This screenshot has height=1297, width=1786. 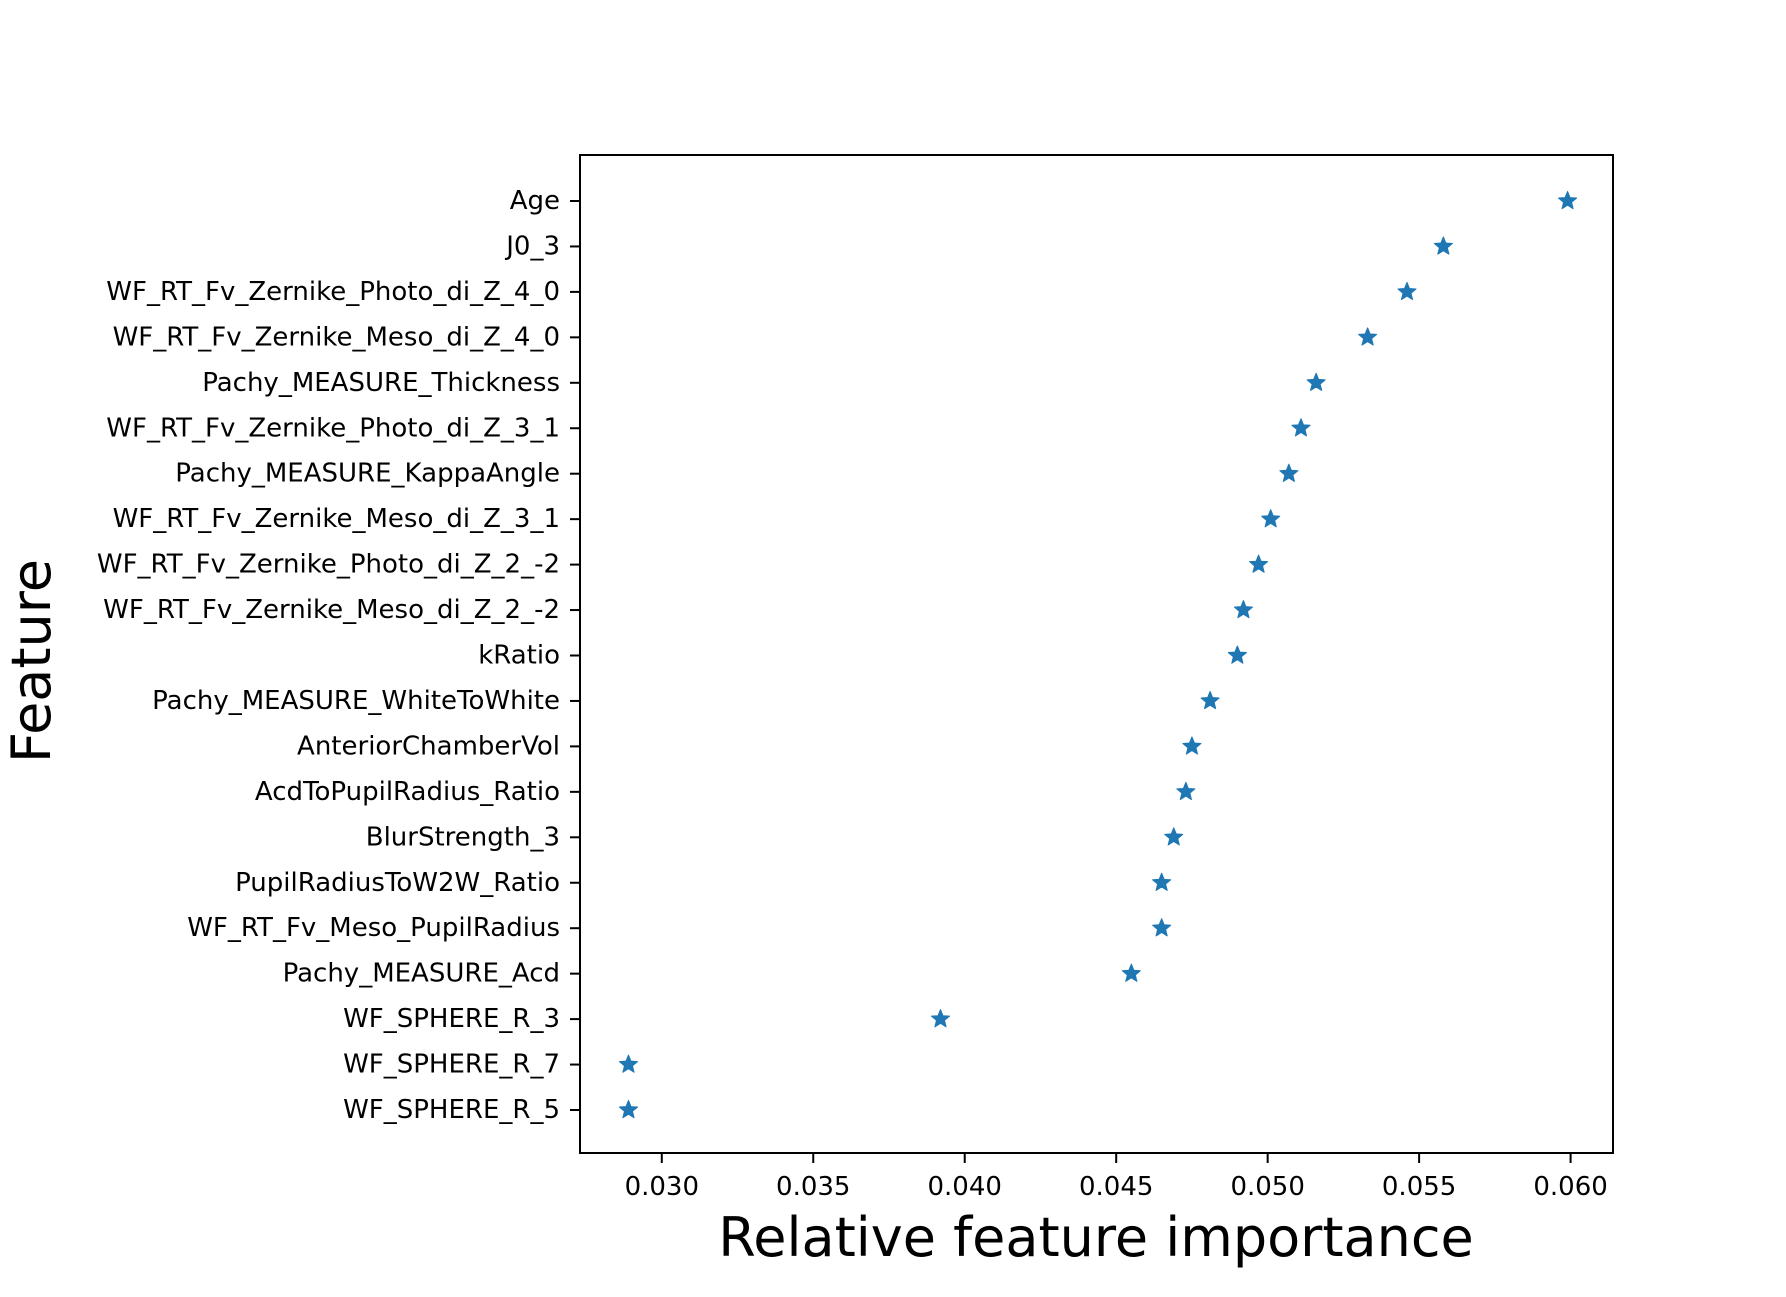 What do you see at coordinates (532, 246) in the screenshot?
I see `y-tick-label: J0_3` at bounding box center [532, 246].